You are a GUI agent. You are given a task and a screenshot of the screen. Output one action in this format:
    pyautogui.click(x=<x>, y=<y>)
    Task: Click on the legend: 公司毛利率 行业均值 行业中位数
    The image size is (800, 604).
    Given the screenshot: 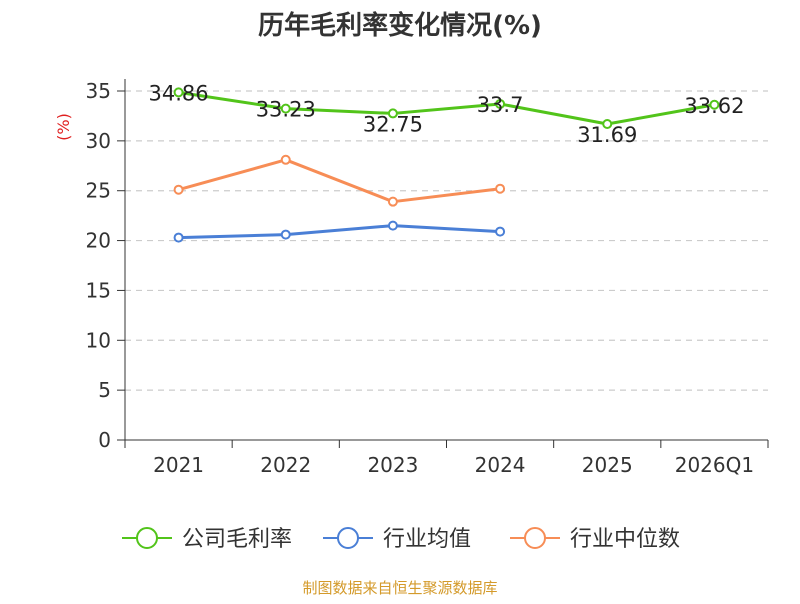 What is the action you would take?
    pyautogui.click(x=401, y=539)
    